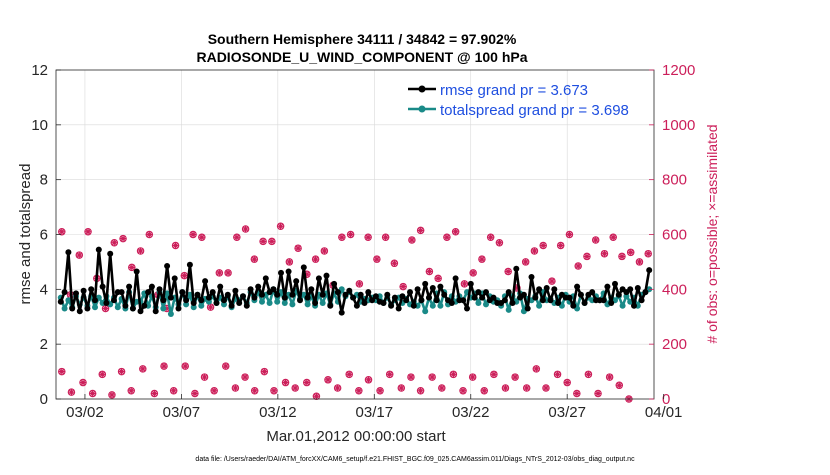 The height and width of the screenshot is (475, 830). Describe the element at coordinates (374, 407) in the screenshot. I see `x-axis: 03/02 03/07 03/12 03/17 03/22 03/27 04/01` at that location.